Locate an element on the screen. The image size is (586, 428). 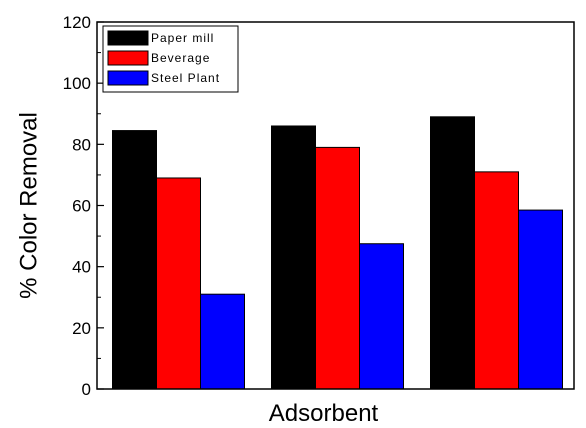
y-tick-label: 20 is located at coordinates (81, 328).